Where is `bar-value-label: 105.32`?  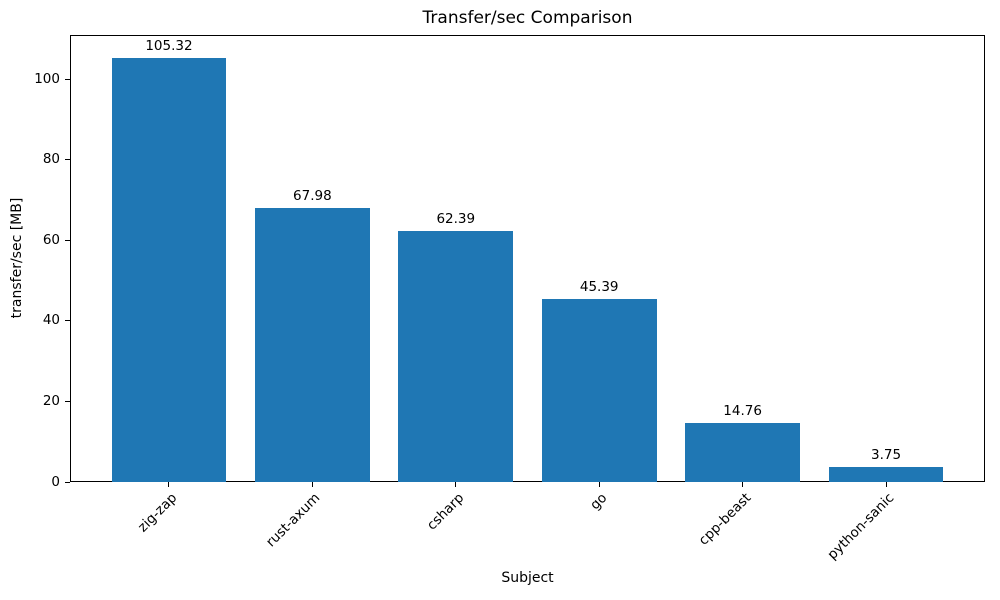 bar-value-label: 105.32 is located at coordinates (169, 45).